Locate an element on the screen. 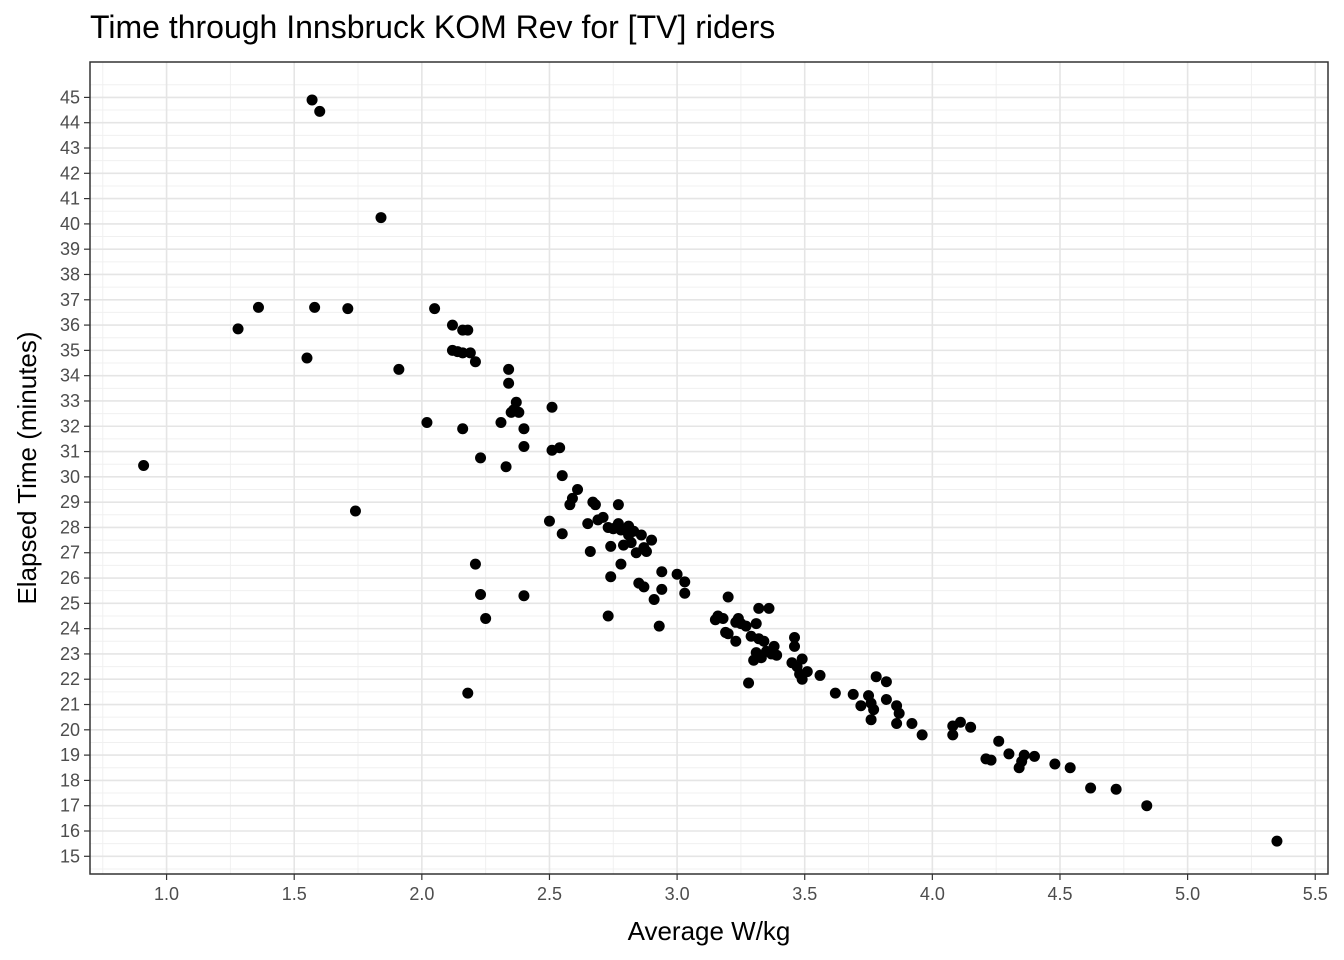 The image size is (1344, 960). x-tick-label: 5.5 is located at coordinates (1315, 894).